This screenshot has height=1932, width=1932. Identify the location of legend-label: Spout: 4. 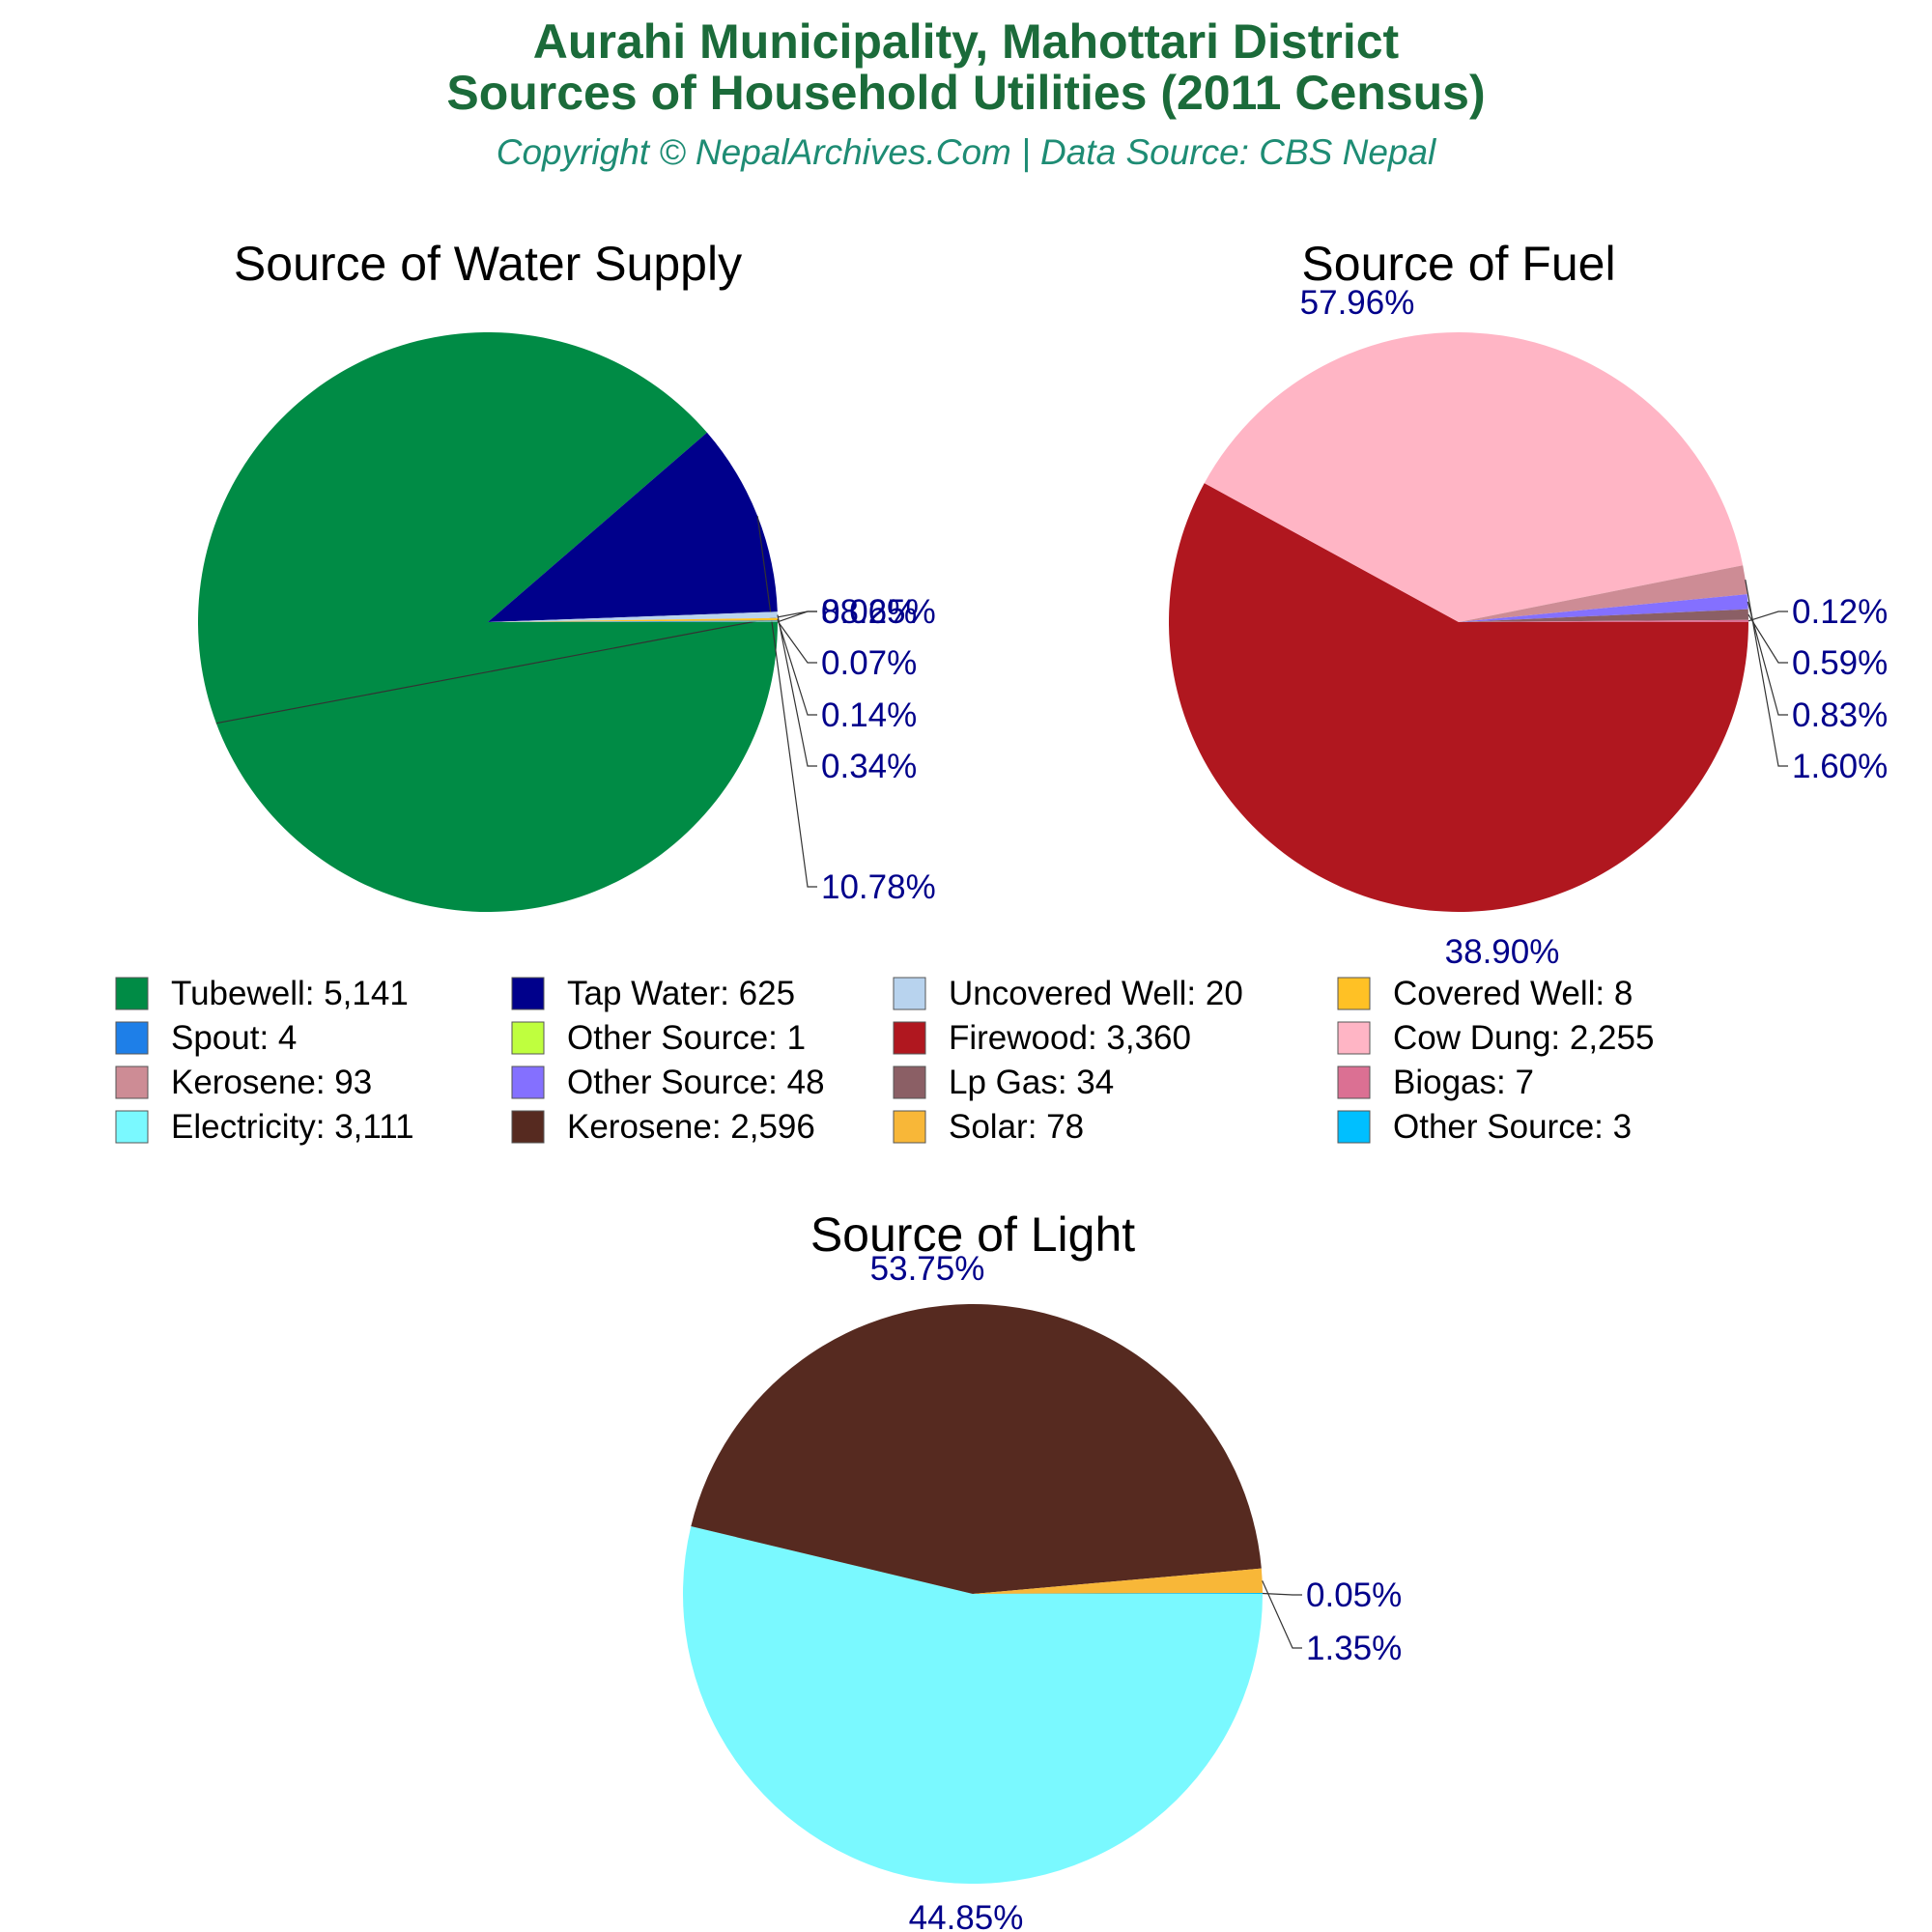
(234, 1038).